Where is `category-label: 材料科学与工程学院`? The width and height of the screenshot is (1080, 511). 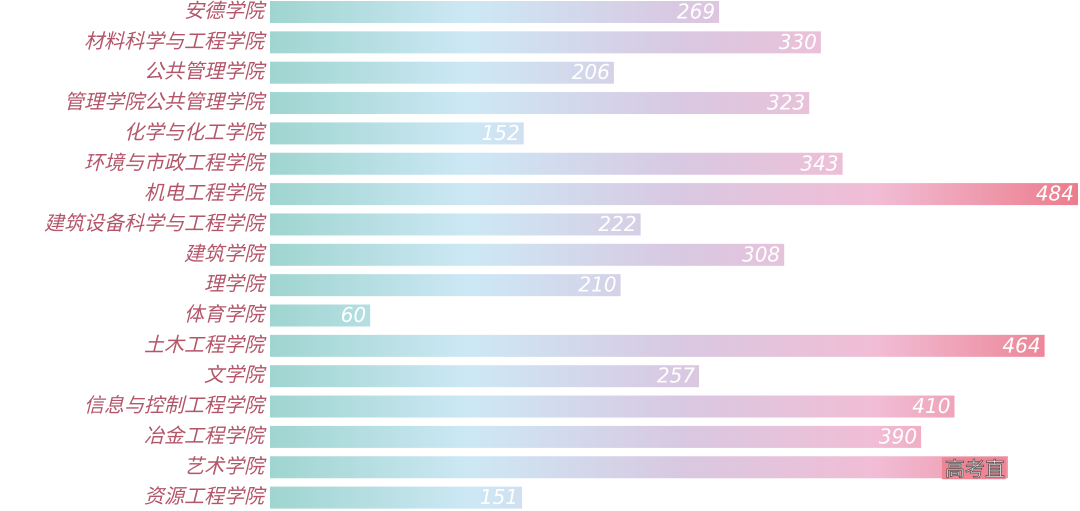 category-label: 材料科学与工程学院 is located at coordinates (175, 41).